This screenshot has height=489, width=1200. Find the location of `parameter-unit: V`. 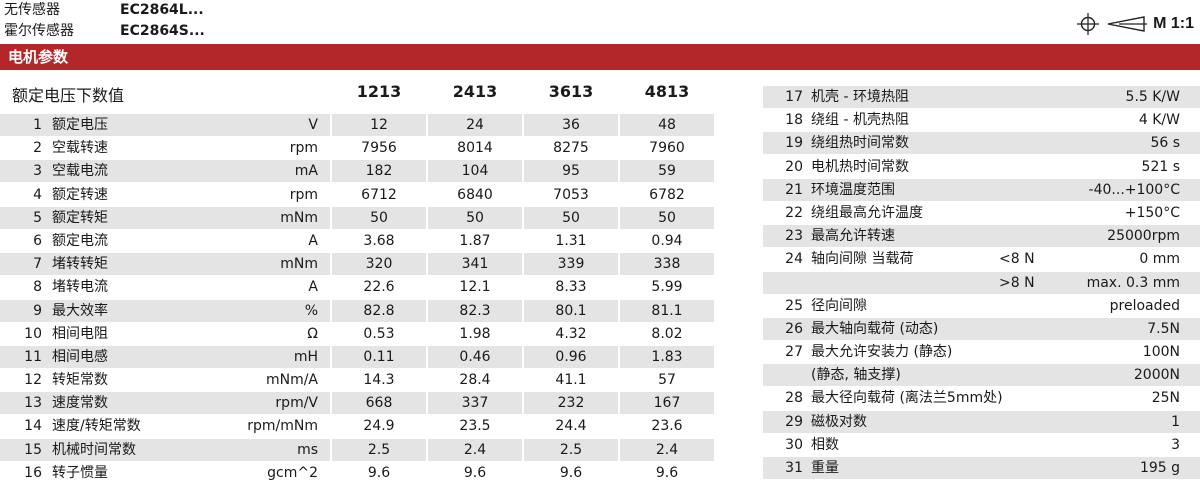

parameter-unit: V is located at coordinates (313, 125).